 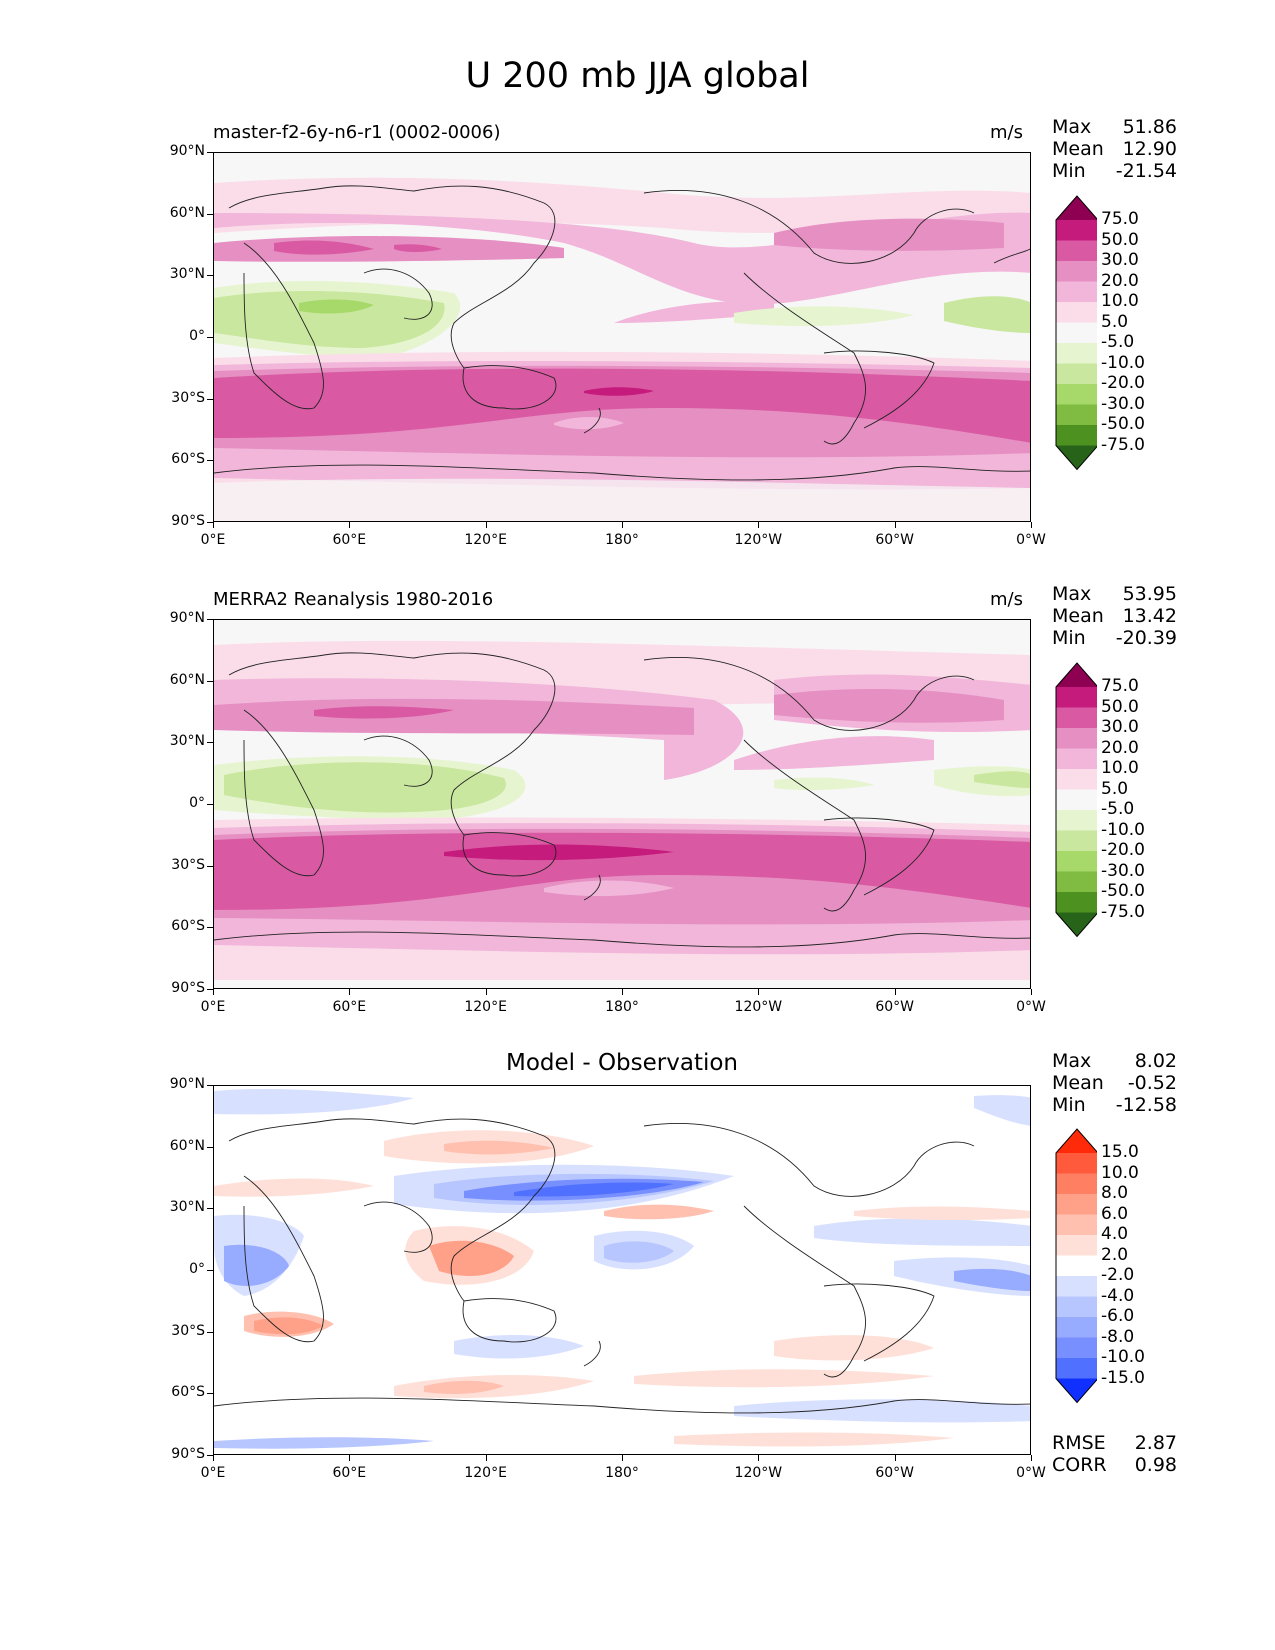 I want to click on colorbar-tick-label: -10.0, so click(x=1123, y=362).